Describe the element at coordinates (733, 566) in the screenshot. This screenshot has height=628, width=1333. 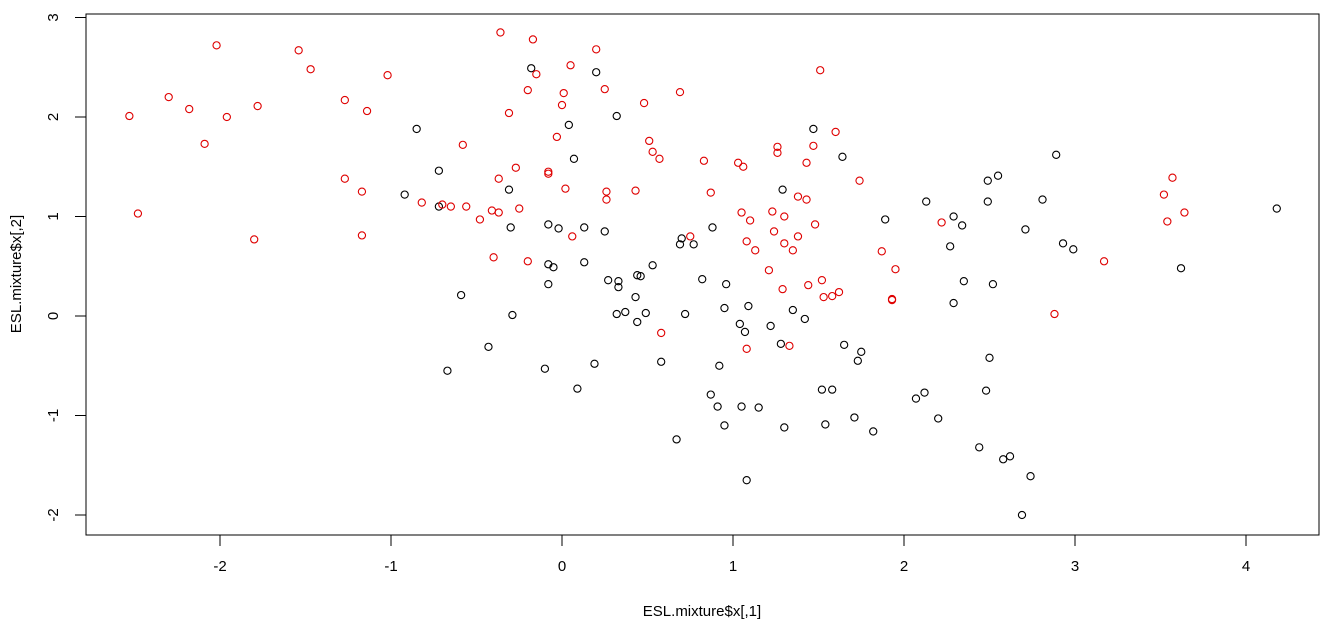
I see `x-tick-label: 1` at that location.